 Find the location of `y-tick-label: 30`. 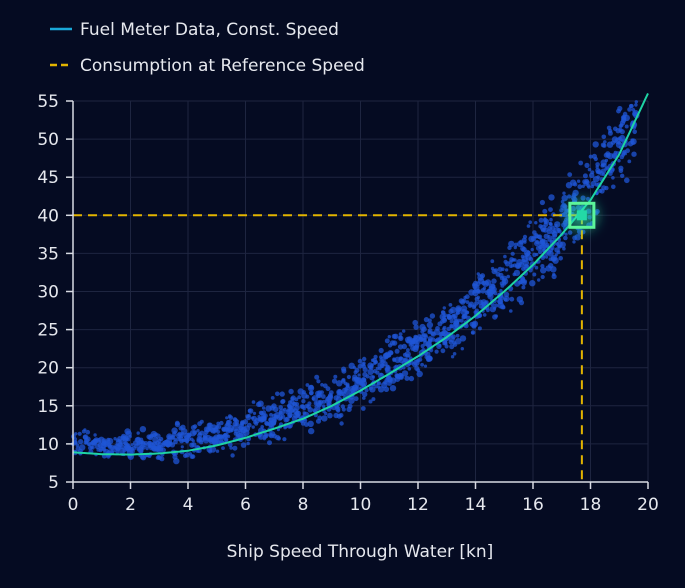

y-tick-label: 30 is located at coordinates (48, 293).